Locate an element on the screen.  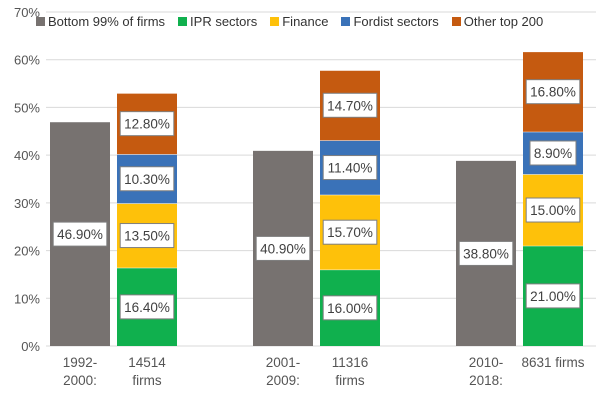
y-tick-label: 0% is located at coordinates (30, 346).